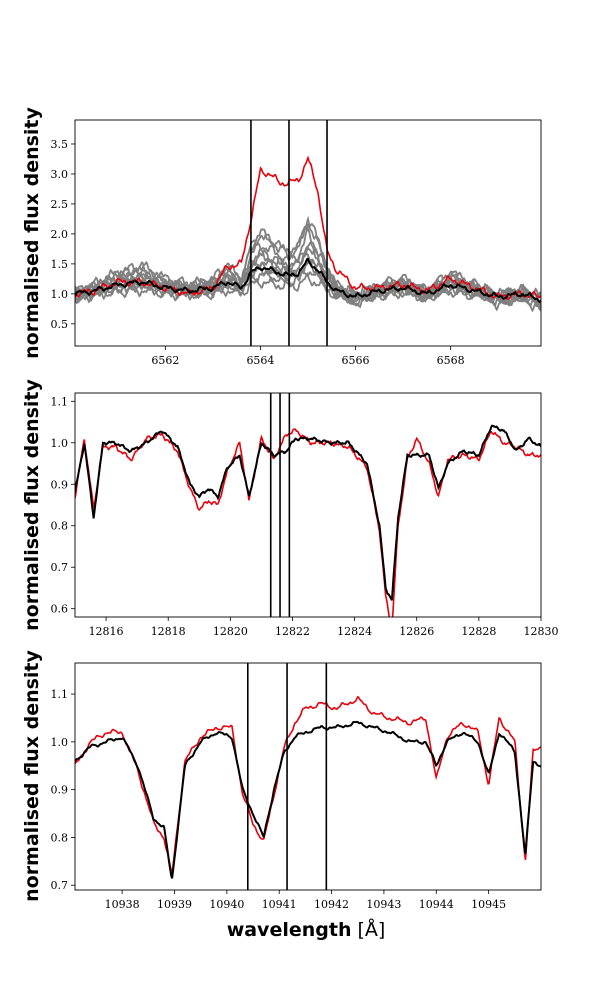 Image resolution: width=600 pixels, height=1000 pixels. Describe the element at coordinates (226, 904) in the screenshot. I see `x-tick-label: 10940` at that location.